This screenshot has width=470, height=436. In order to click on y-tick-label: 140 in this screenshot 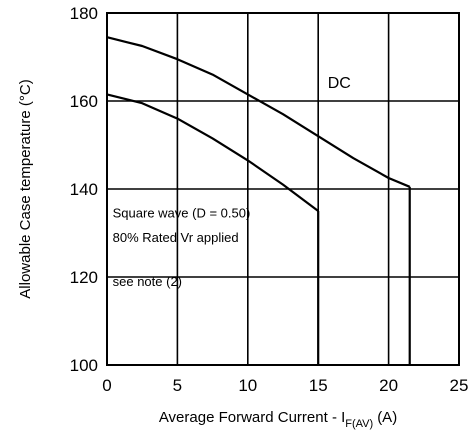, I will do `click(84, 189)`.